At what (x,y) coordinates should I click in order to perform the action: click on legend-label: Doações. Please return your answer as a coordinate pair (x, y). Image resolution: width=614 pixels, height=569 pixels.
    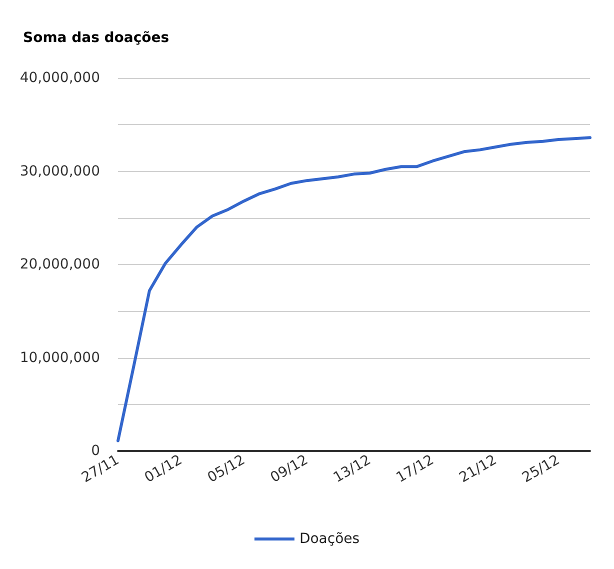
    Looking at the image, I should click on (329, 539).